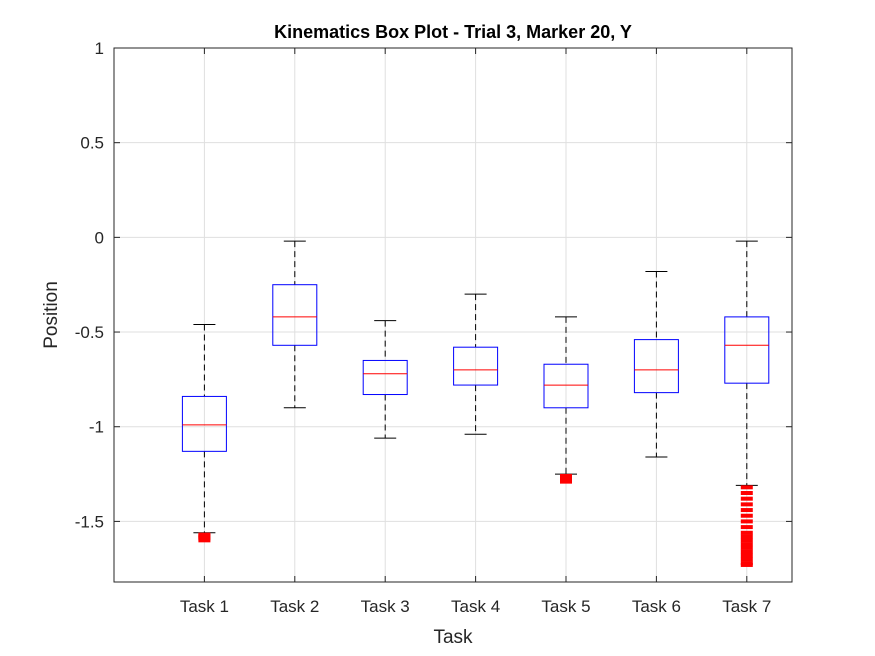  I want to click on x-tick-label: Task 5, so click(565, 606).